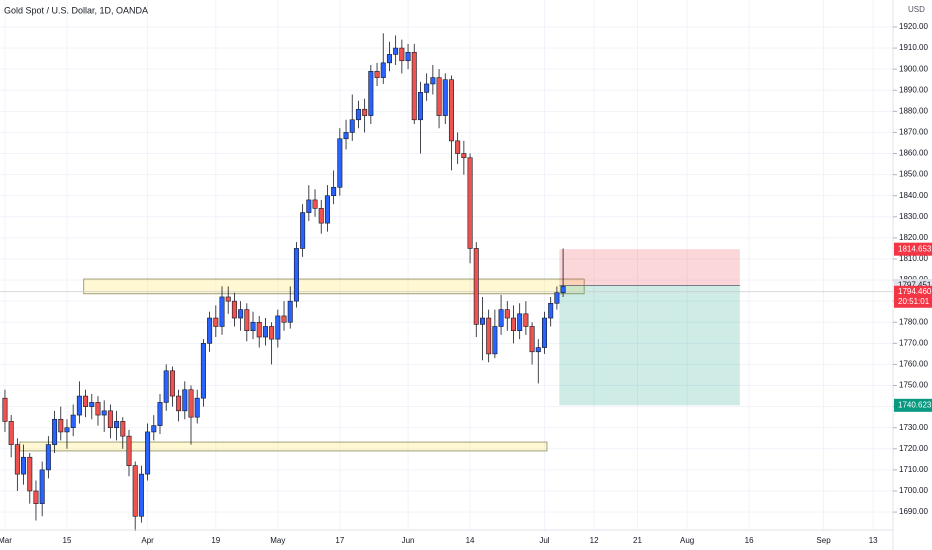 The width and height of the screenshot is (932, 550). What do you see at coordinates (147, 540) in the screenshot?
I see `x-tick-label: Apr` at bounding box center [147, 540].